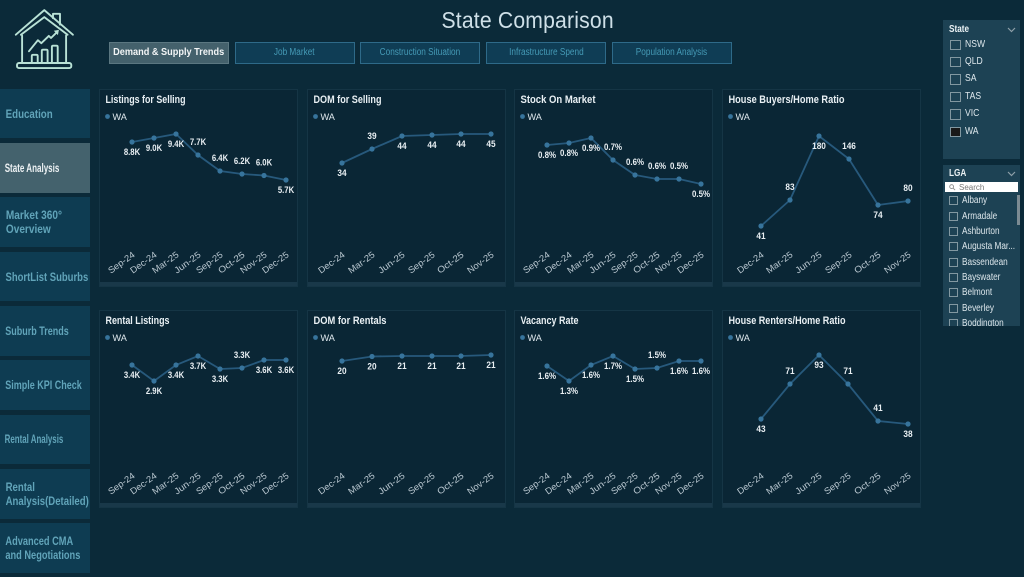 The width and height of the screenshot is (1024, 577). Describe the element at coordinates (550, 321) in the screenshot. I see `svg-text: Vacancy Rate` at that location.